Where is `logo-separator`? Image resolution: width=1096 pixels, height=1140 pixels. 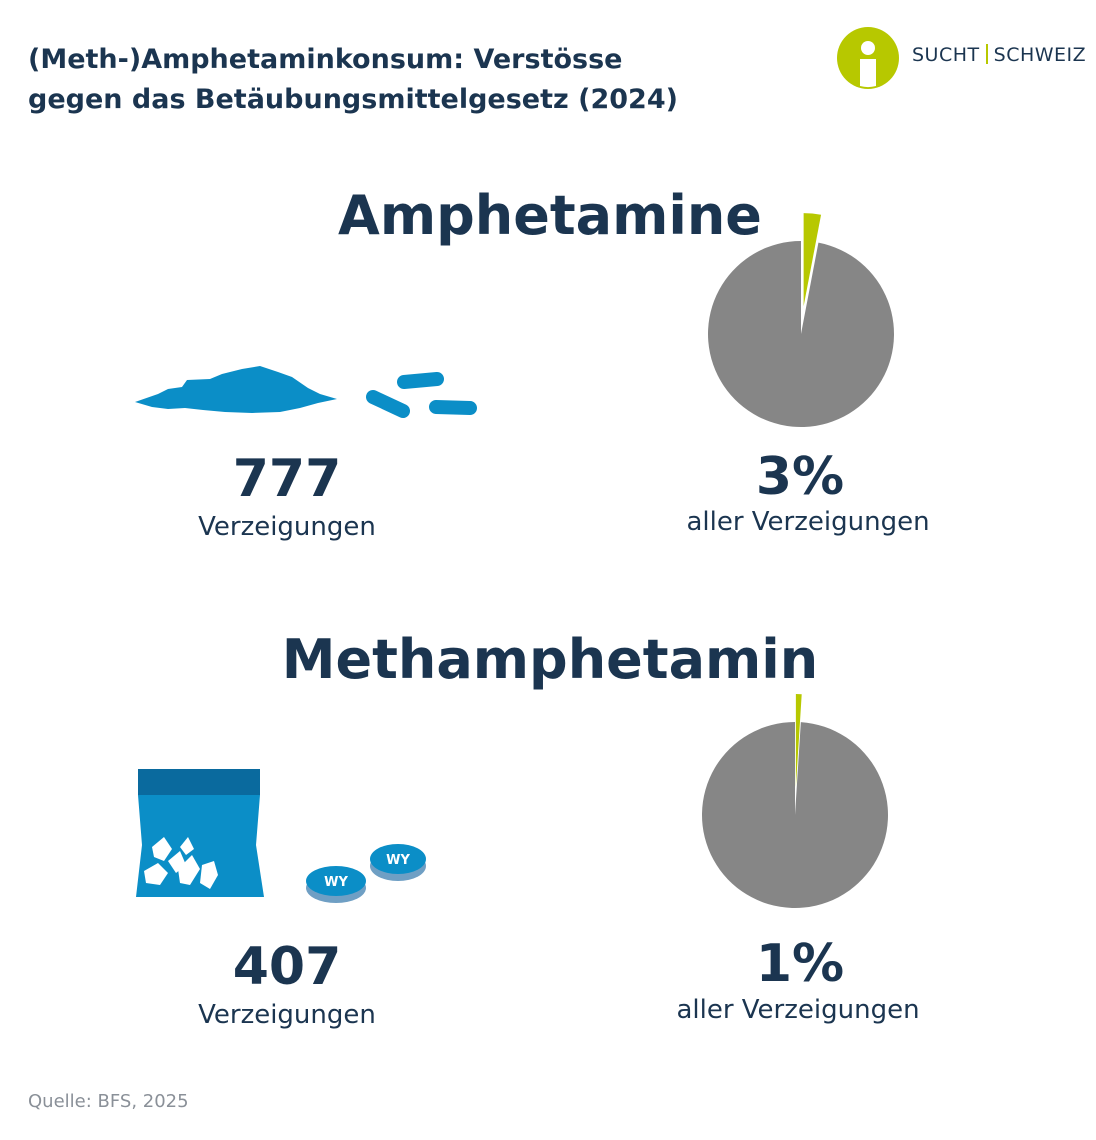
logo-separator is located at coordinates (986, 54).